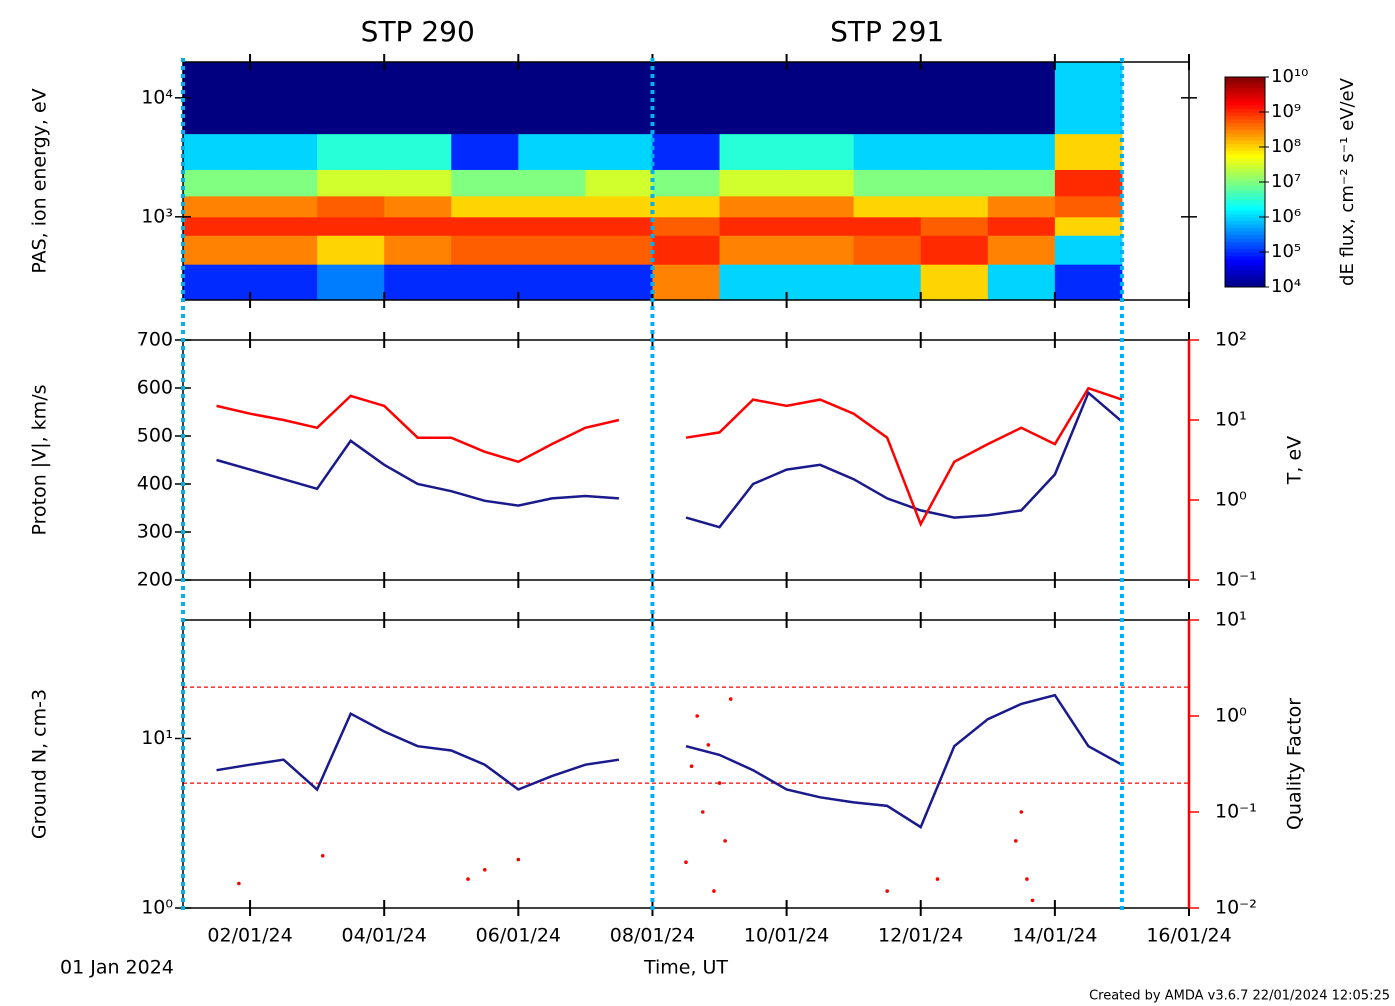 This screenshot has height=1006, width=1395. What do you see at coordinates (1289, 76) in the screenshot?
I see `colorbar-tick-label: 10¹⁰` at bounding box center [1289, 76].